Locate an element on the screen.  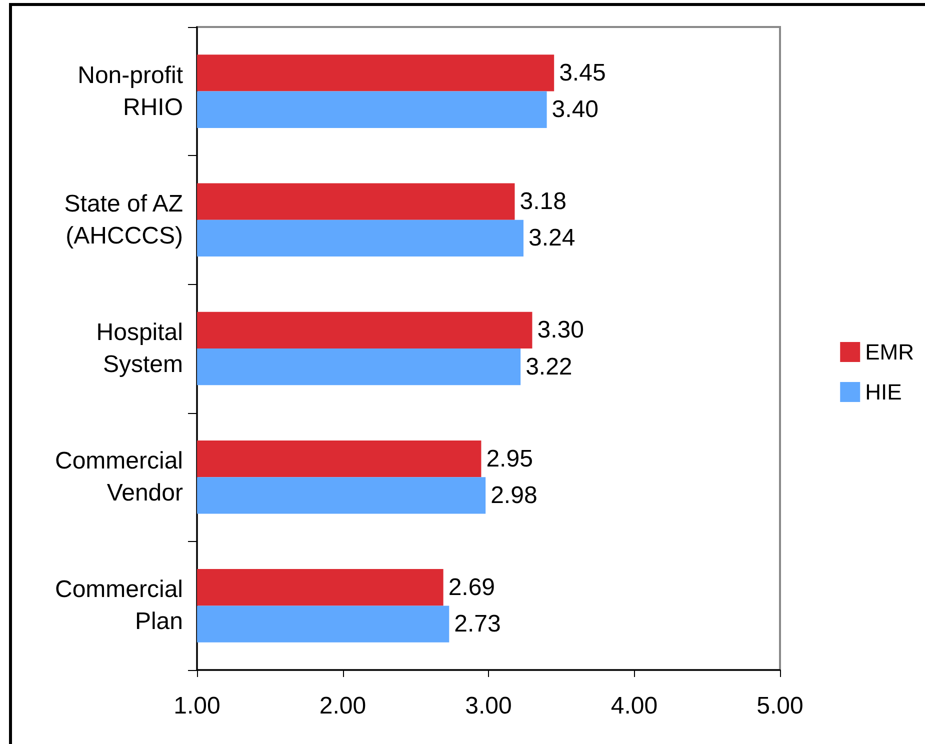
legend-label: HIE is located at coordinates (883, 392).